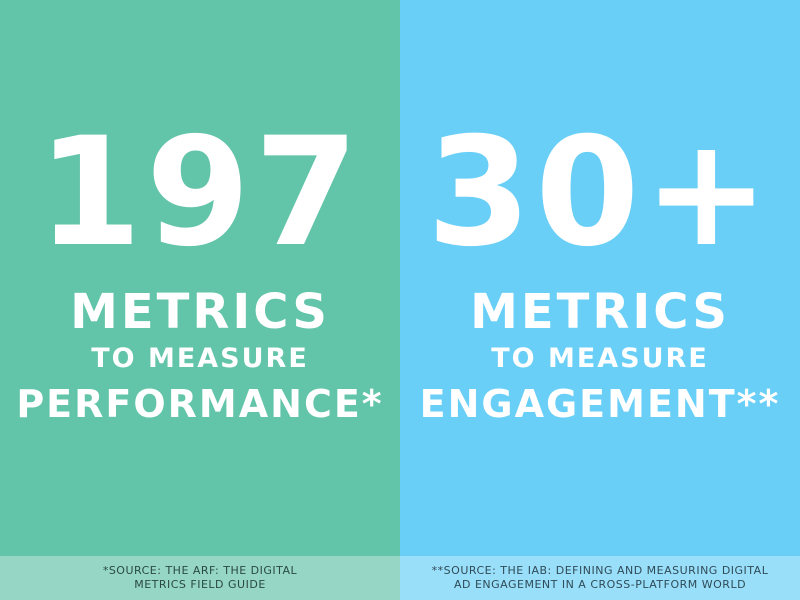 This screenshot has width=800, height=600. What do you see at coordinates (600, 404) in the screenshot?
I see `headline: ENGAGEMENT**` at bounding box center [600, 404].